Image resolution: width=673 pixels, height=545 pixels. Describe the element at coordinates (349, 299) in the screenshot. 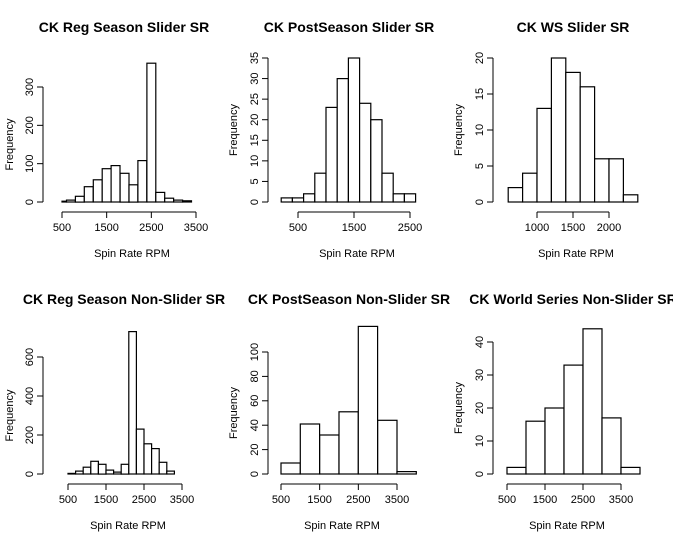

I see `chart-title: CK PostSeason Non-Slider SR` at that location.